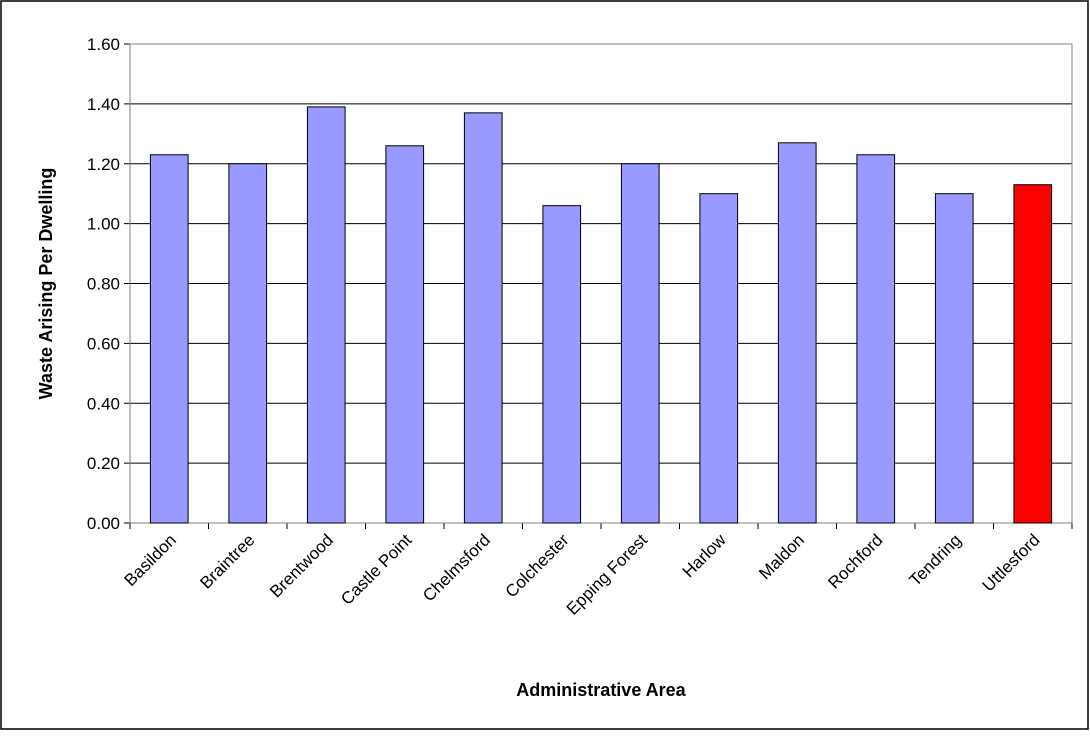 The height and width of the screenshot is (736, 1090). What do you see at coordinates (640, 343) in the screenshot?
I see `bar-epping-forest` at bounding box center [640, 343].